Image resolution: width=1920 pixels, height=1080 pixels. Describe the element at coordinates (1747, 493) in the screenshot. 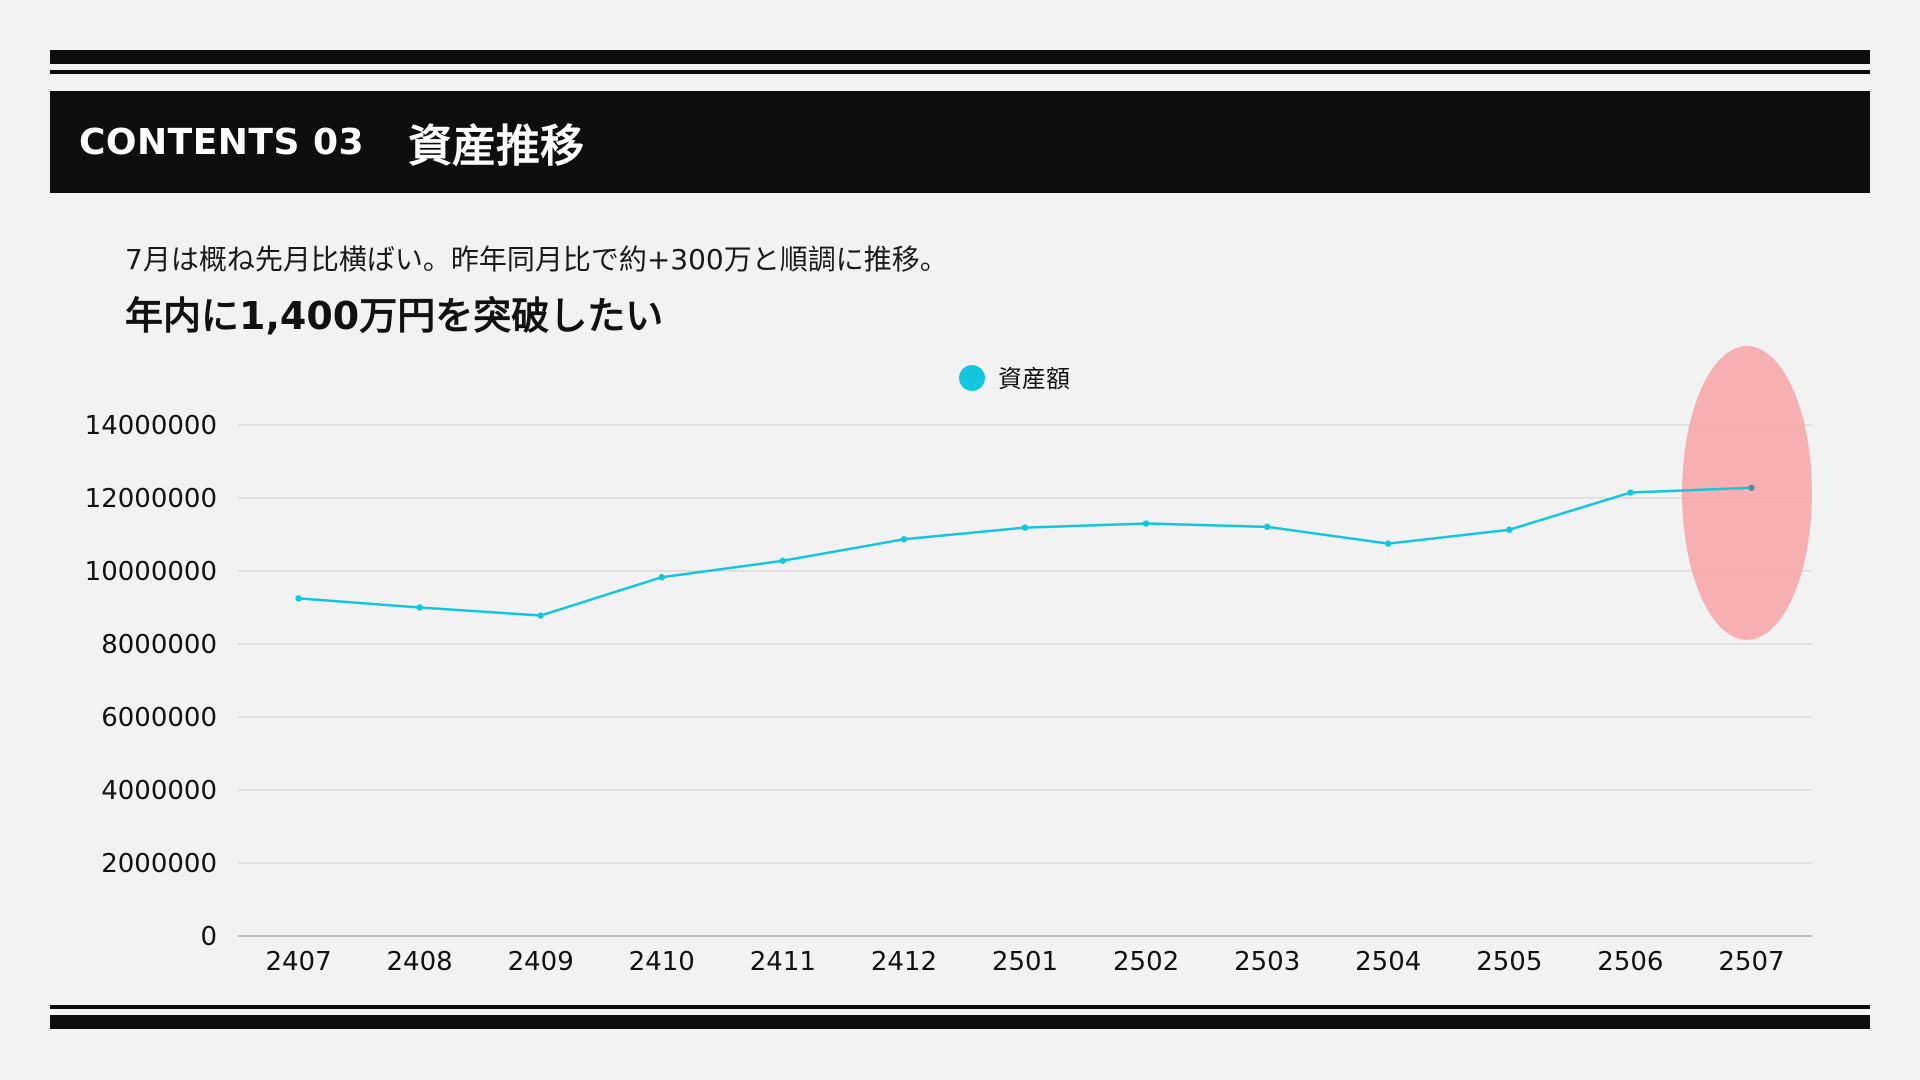

I see `highlight-ellipse` at that location.